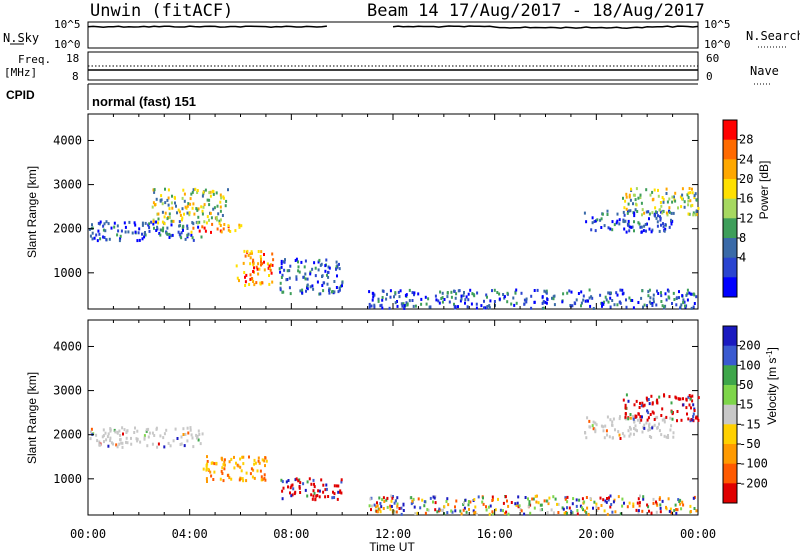  What do you see at coordinates (393, 534) in the screenshot?
I see `time-axis-labels: 00:00 04:00 08:00 12:00 16:00 20:00 00:00` at bounding box center [393, 534].